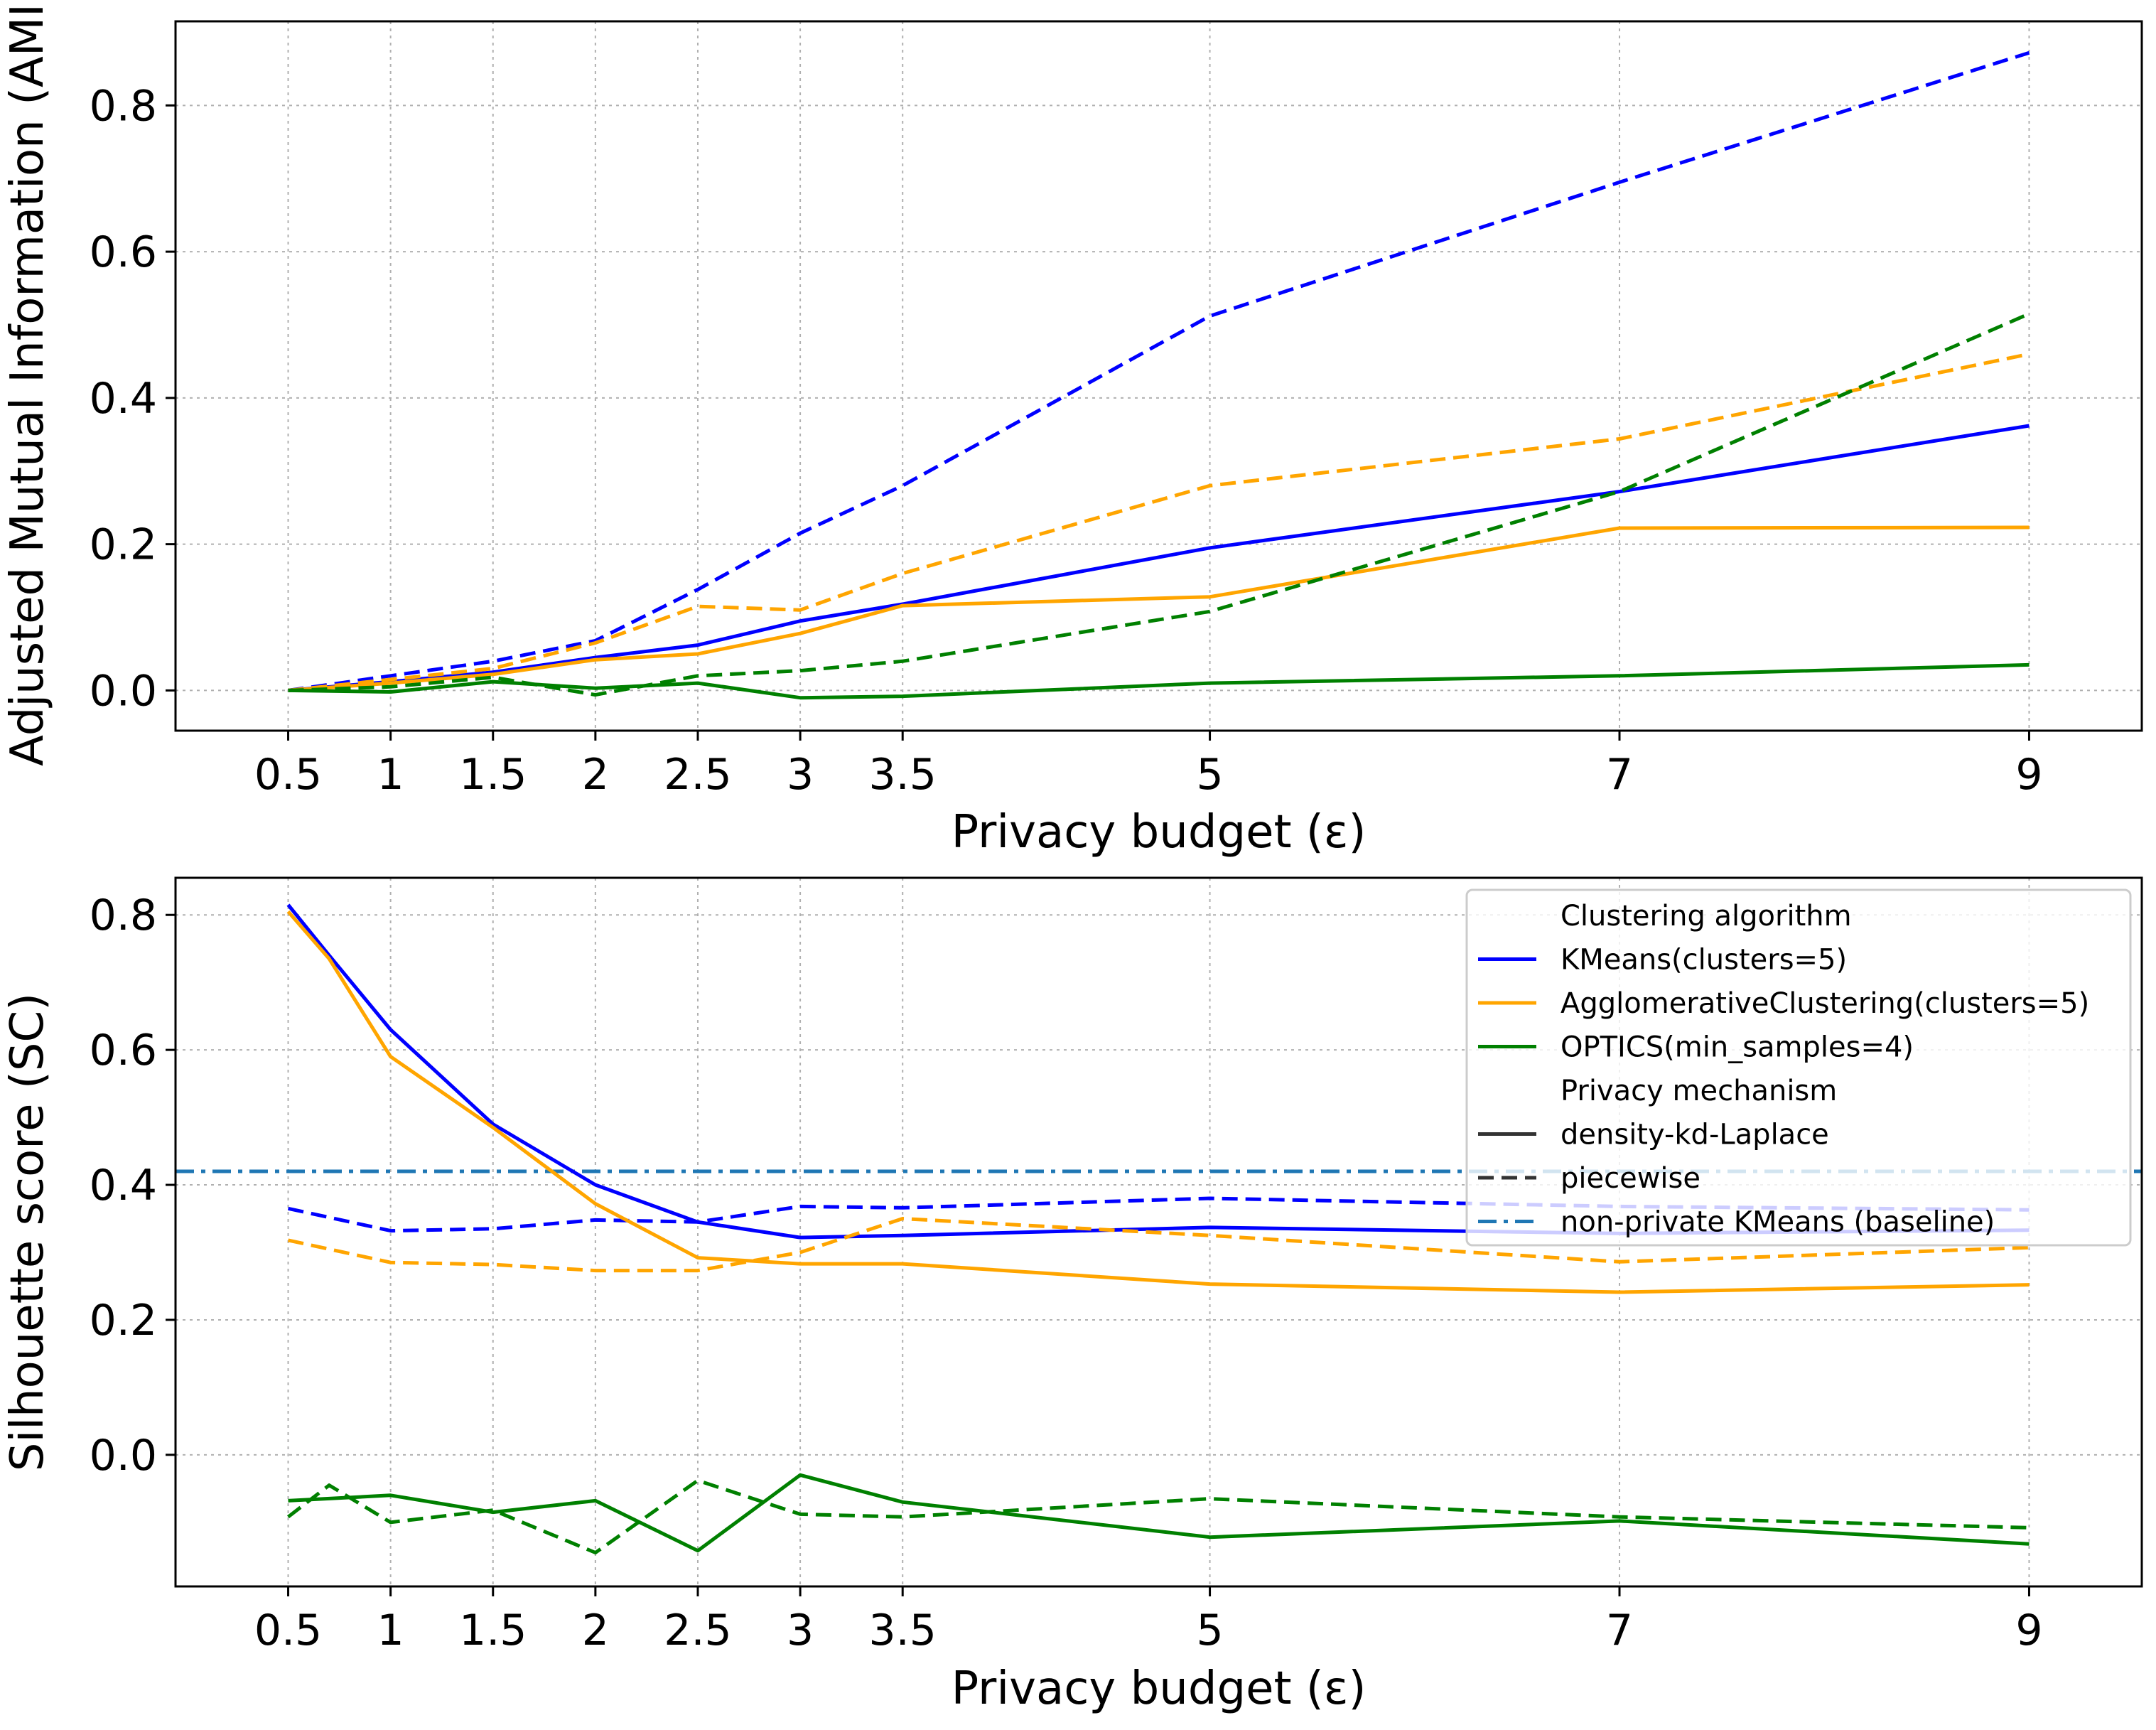 This screenshot has width=2156, height=1730. What do you see at coordinates (1630, 1178) in the screenshot?
I see `legend-label: piecewise` at bounding box center [1630, 1178].